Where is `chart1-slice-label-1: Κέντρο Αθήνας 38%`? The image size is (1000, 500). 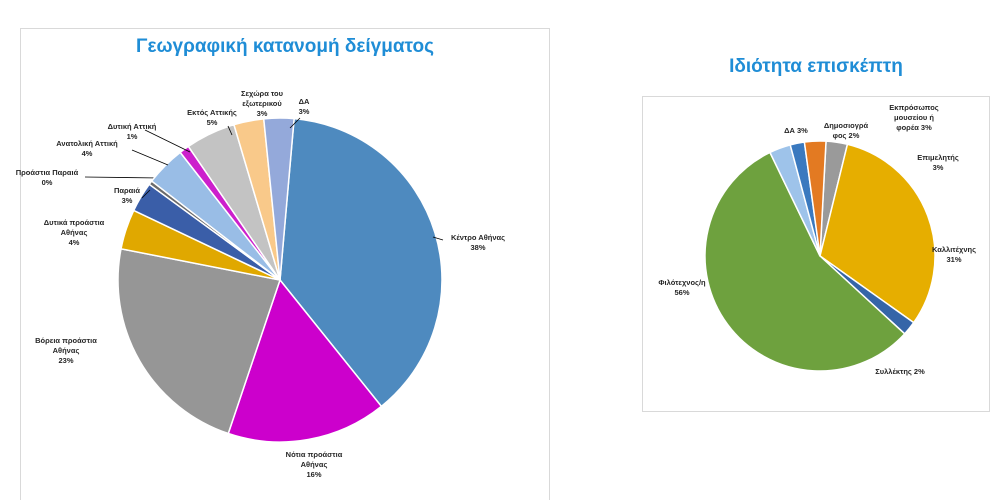
chart1-slice-label-1: Κέντρο Αθήνας 38% is located at coordinates (478, 242).